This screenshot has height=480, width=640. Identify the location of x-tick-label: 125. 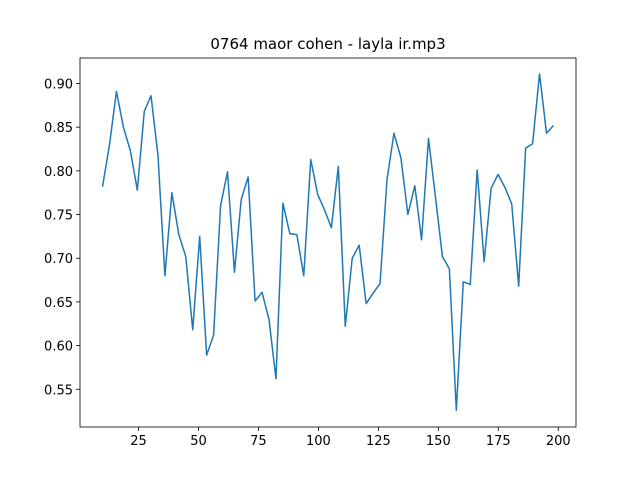
(378, 441).